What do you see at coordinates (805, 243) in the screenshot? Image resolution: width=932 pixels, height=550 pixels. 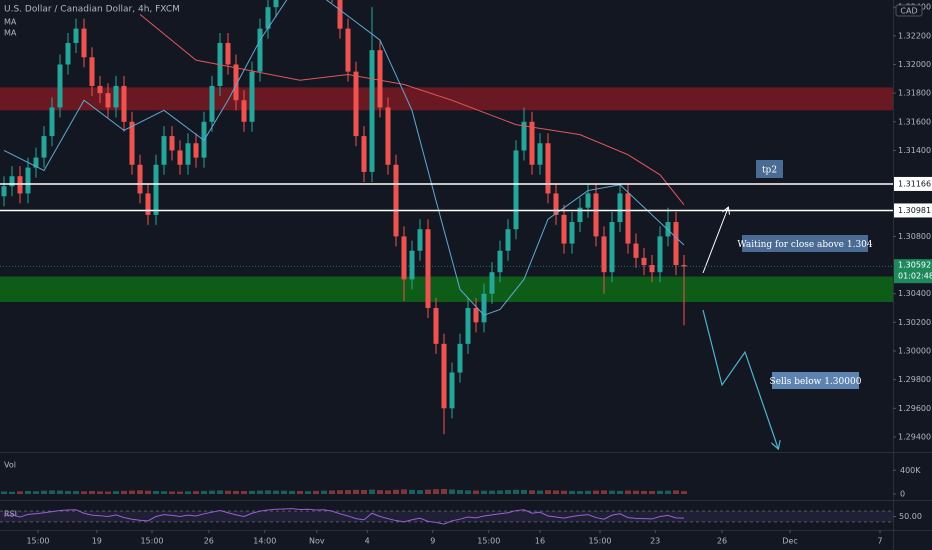 I see `annotation-box` at bounding box center [805, 243].